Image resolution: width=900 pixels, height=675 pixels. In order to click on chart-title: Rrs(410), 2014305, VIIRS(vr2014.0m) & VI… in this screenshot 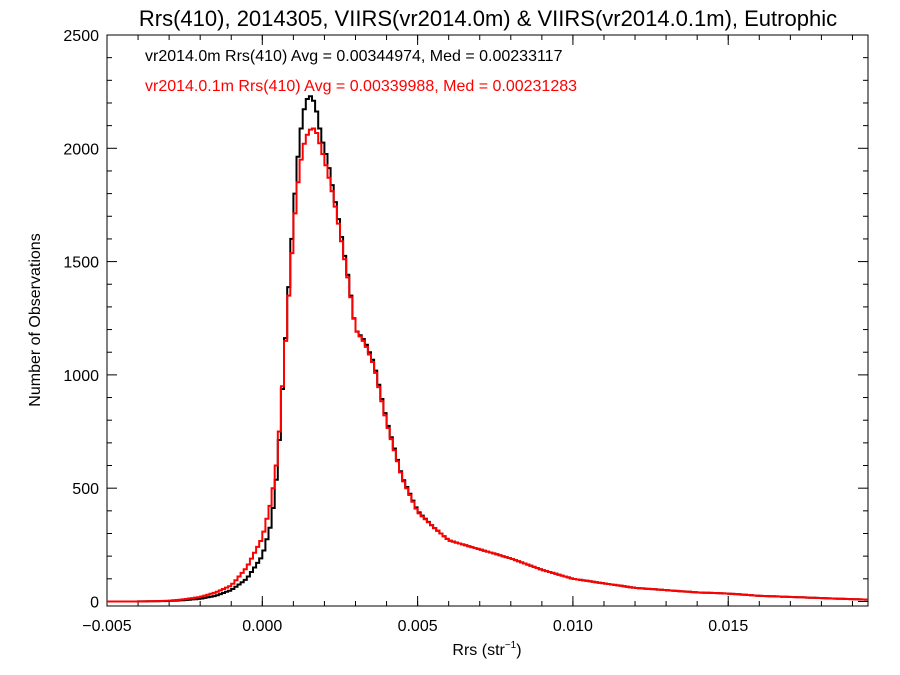, I will do `click(488, 18)`.